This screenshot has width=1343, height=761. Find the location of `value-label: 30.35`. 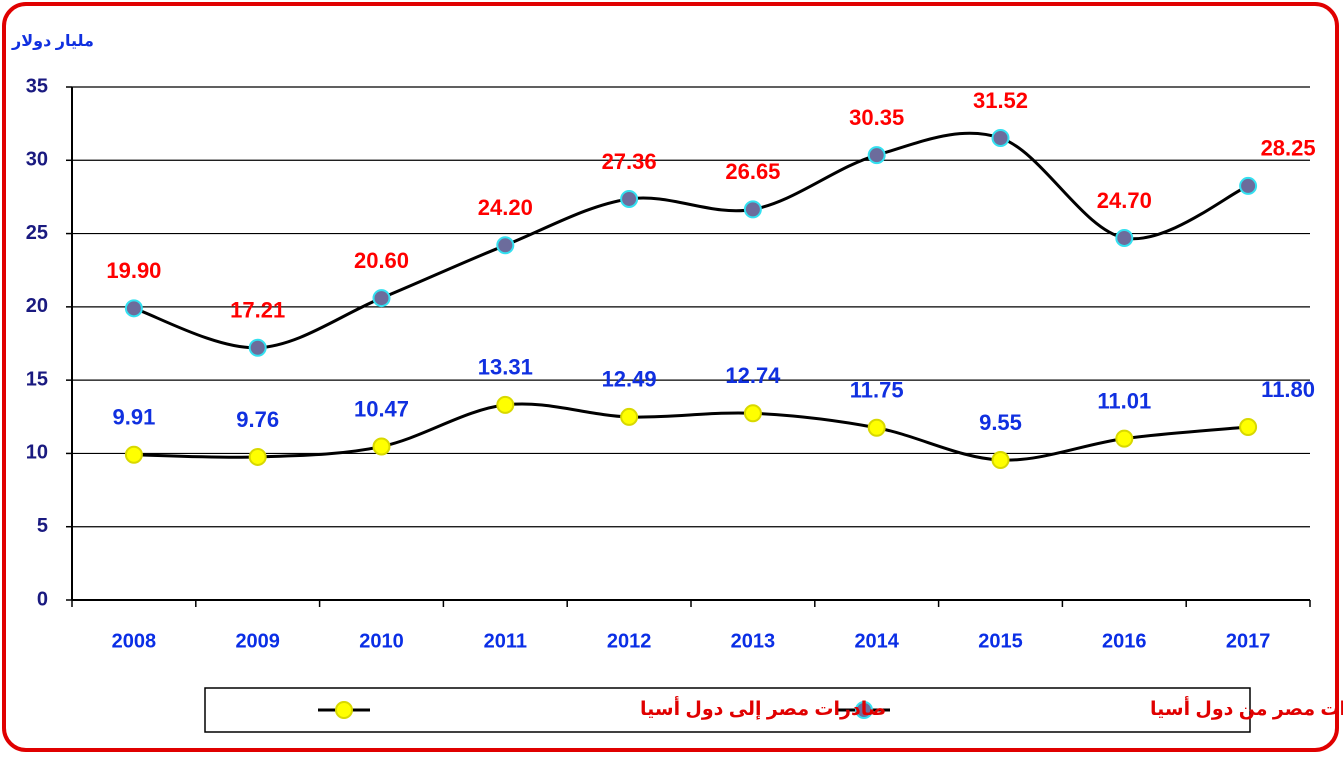

value-label: 30.35 is located at coordinates (876, 117).